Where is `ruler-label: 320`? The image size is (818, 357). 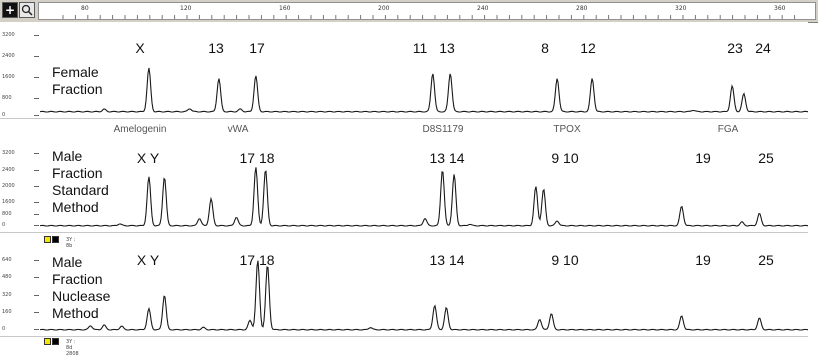 ruler-label: 320 is located at coordinates (681, 8).